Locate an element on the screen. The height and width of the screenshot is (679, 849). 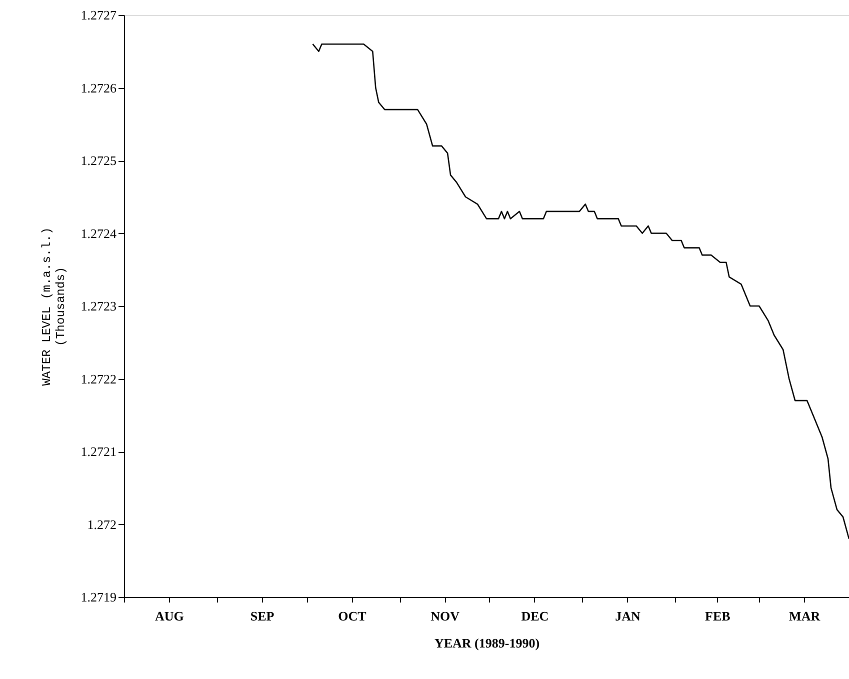
y-tick-label: 1.272 is located at coordinates (101, 524).